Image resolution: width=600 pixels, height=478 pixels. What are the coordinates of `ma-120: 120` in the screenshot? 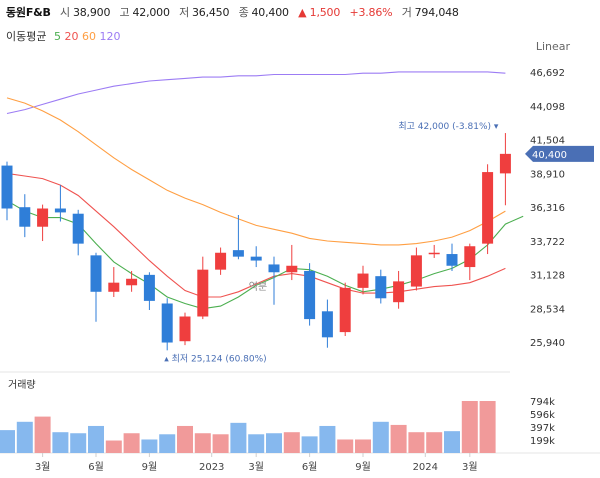 It's located at (110, 36).